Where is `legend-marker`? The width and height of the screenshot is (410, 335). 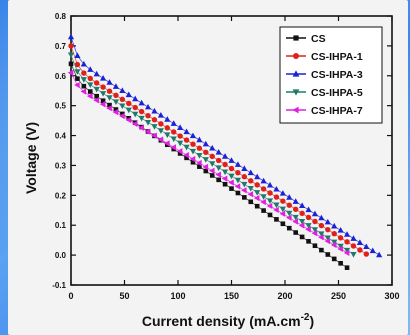
legend-marker is located at coordinates (296, 73).